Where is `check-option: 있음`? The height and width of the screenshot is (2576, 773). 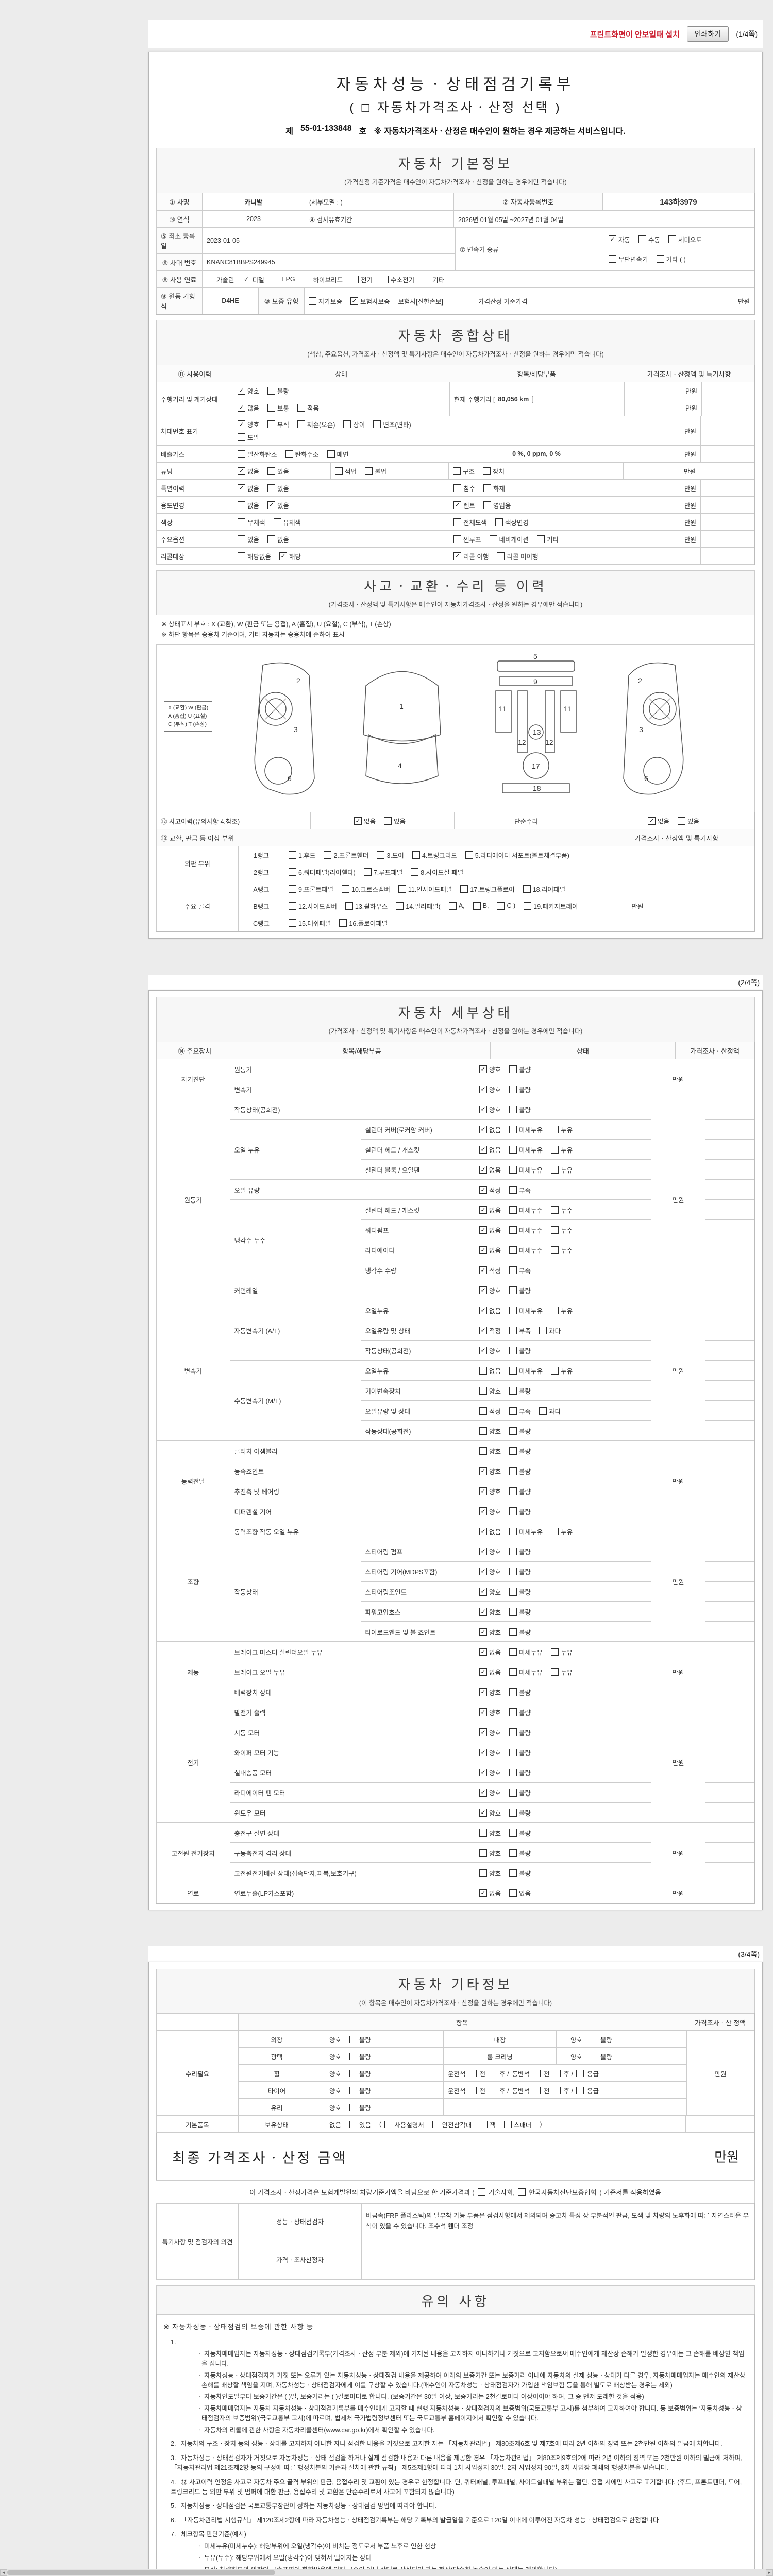 check-option: 있음 is located at coordinates (278, 488).